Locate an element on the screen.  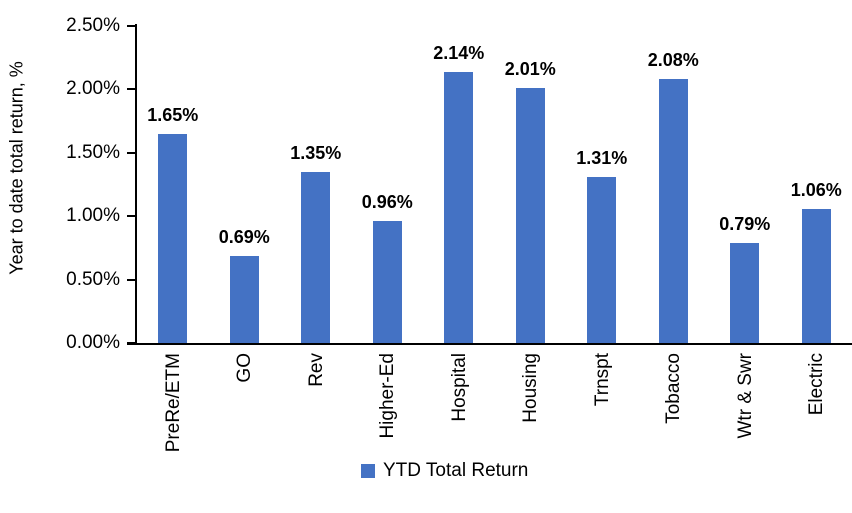
bar-value-label: 1.35% is located at coordinates (316, 152).